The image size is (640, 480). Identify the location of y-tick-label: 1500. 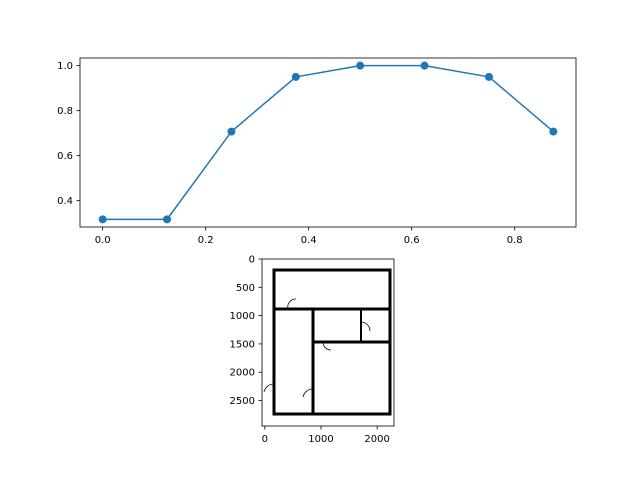
(242, 344).